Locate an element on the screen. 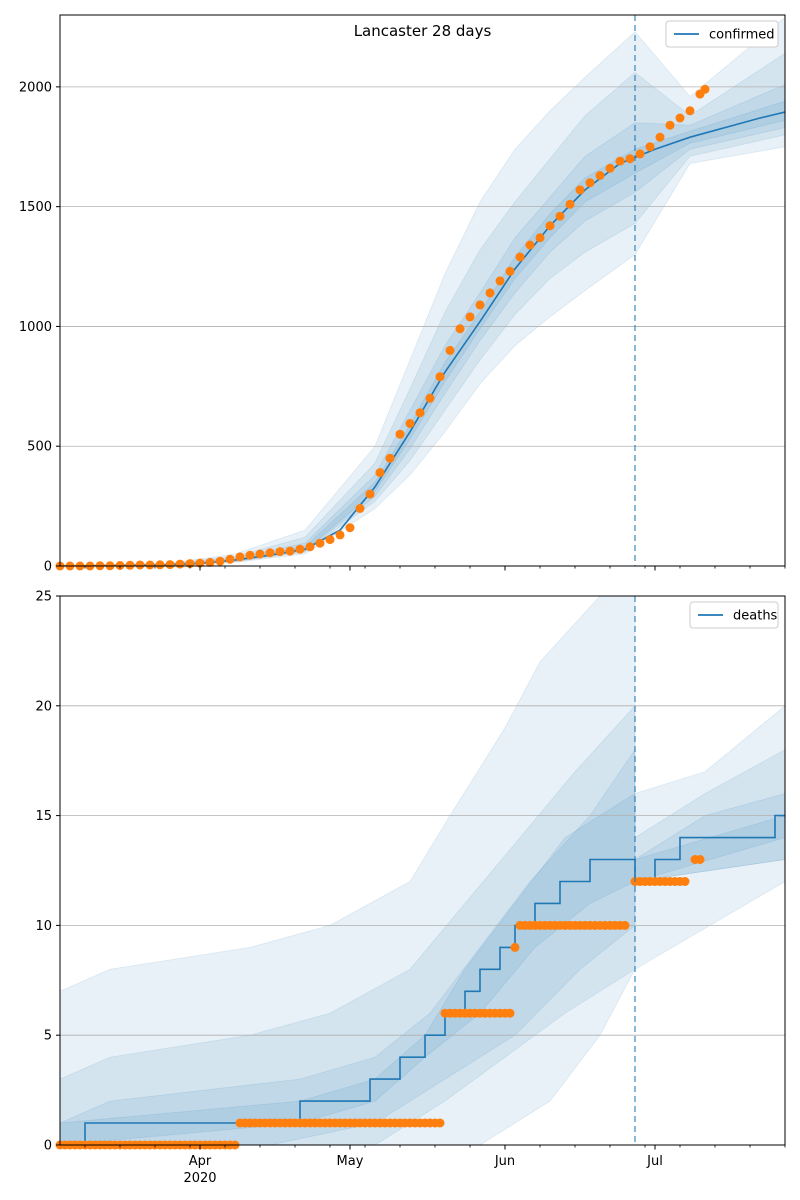 The width and height of the screenshot is (800, 1200). confirmed-y-ticks: 0 500 1000 1500 2000 is located at coordinates (39, 327).